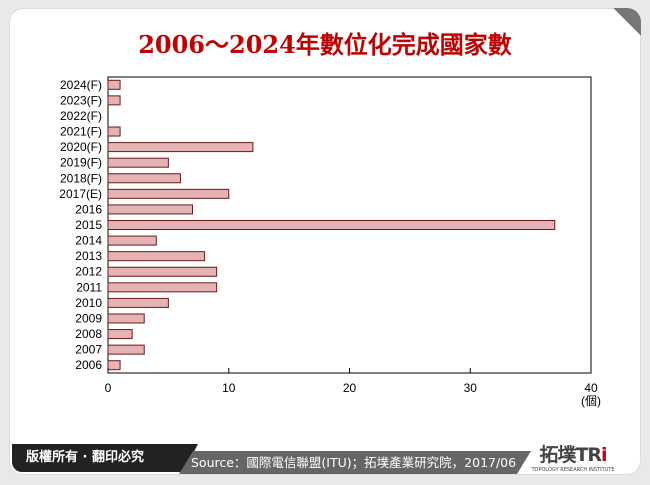 This screenshot has height=485, width=650. What do you see at coordinates (88, 318) in the screenshot?
I see `y-tick-label: 2009` at bounding box center [88, 318].